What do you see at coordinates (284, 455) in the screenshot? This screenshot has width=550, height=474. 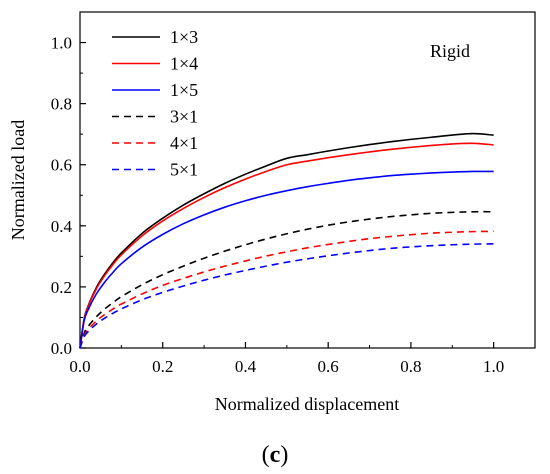 I see `panel-label-close: )` at bounding box center [284, 455].